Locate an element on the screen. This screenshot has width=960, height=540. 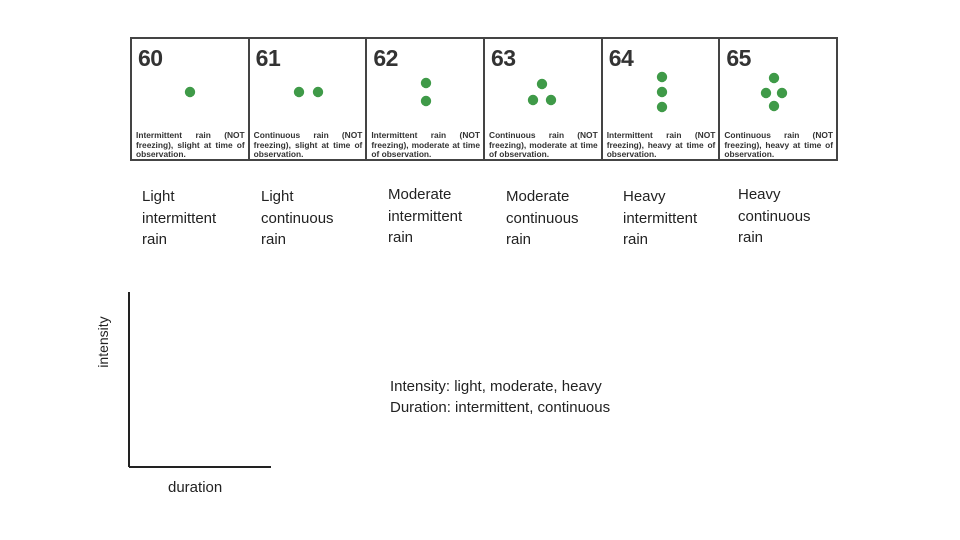
code-number: 62 is located at coordinates (385, 58).